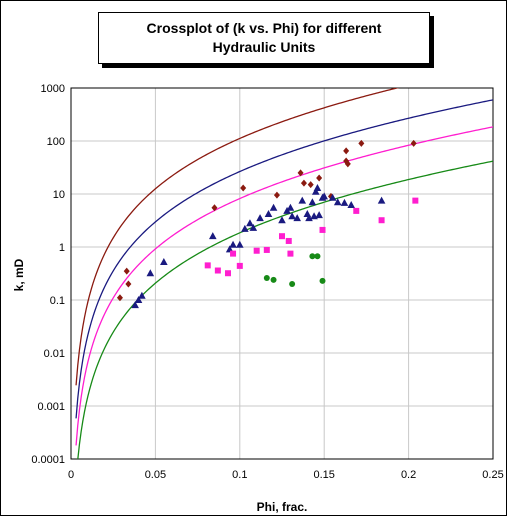 The image size is (507, 516). What do you see at coordinates (264, 47) in the screenshot?
I see `chart-title-line-2: Hydraulic Units` at bounding box center [264, 47].